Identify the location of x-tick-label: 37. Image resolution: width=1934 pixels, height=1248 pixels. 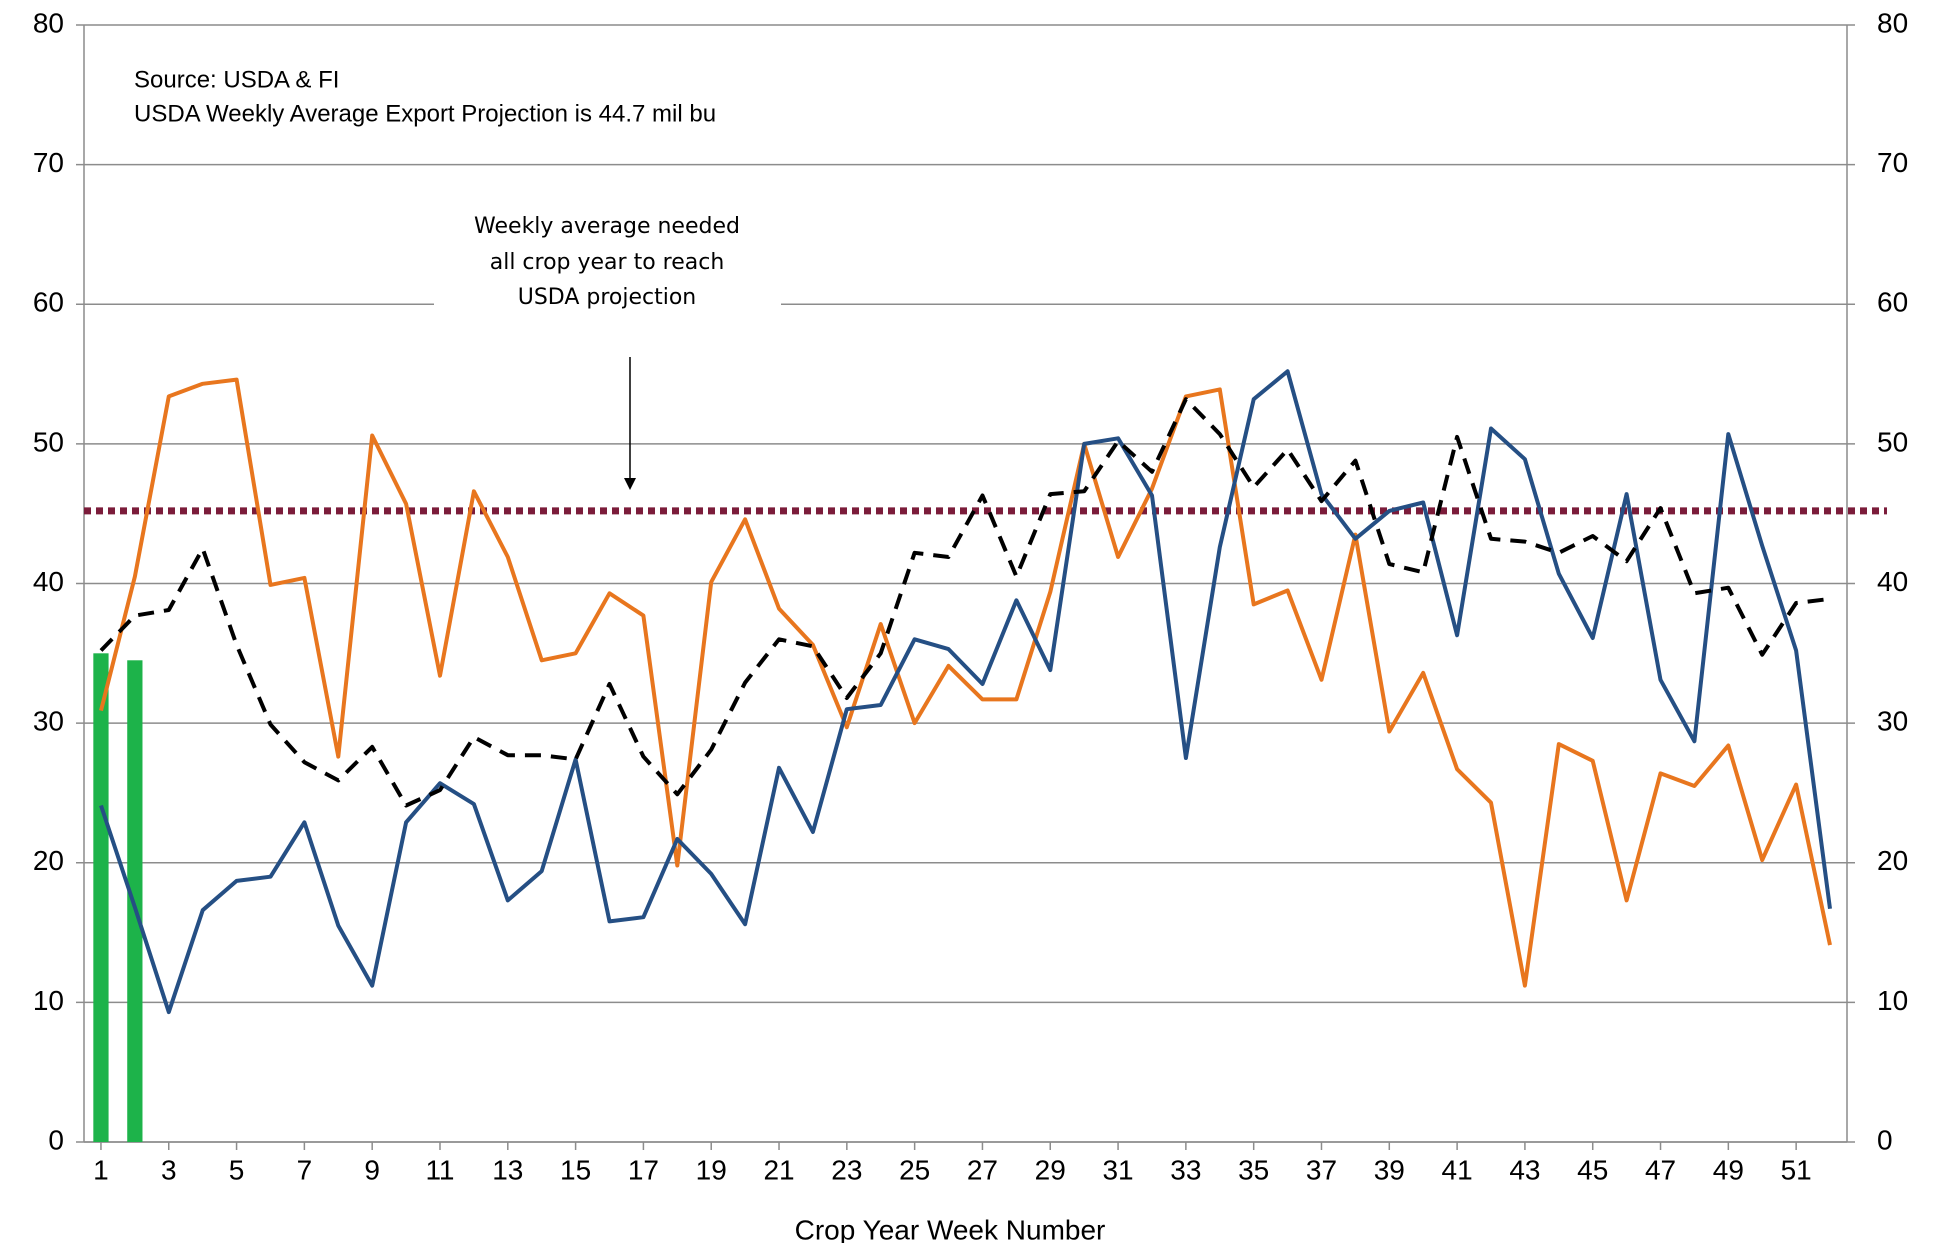
(1321, 1169).